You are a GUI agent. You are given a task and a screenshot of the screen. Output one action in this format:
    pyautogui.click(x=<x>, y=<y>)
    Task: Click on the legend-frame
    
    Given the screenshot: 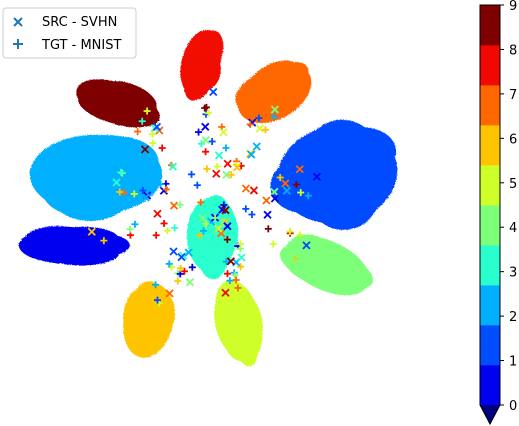 What is the action you would take?
    pyautogui.click(x=69, y=33)
    